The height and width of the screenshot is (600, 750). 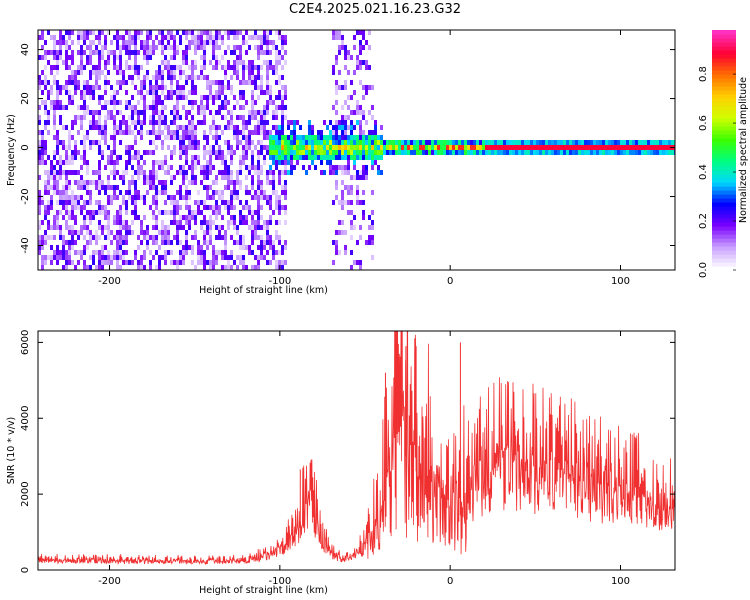 What do you see at coordinates (724, 92) in the screenshot?
I see `colorbar-band` at bounding box center [724, 92].